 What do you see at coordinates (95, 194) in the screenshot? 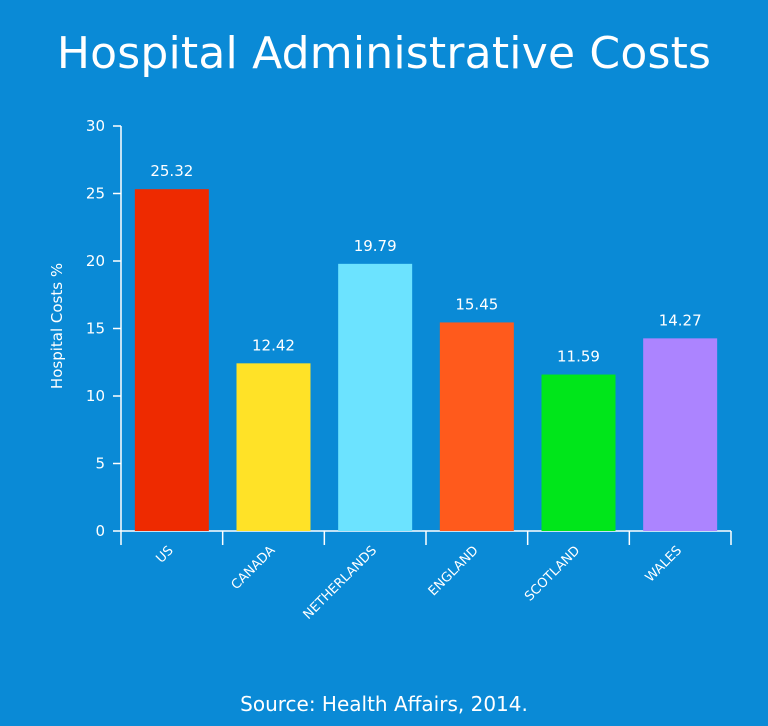
I see `y-tick-label: 25` at bounding box center [95, 194].